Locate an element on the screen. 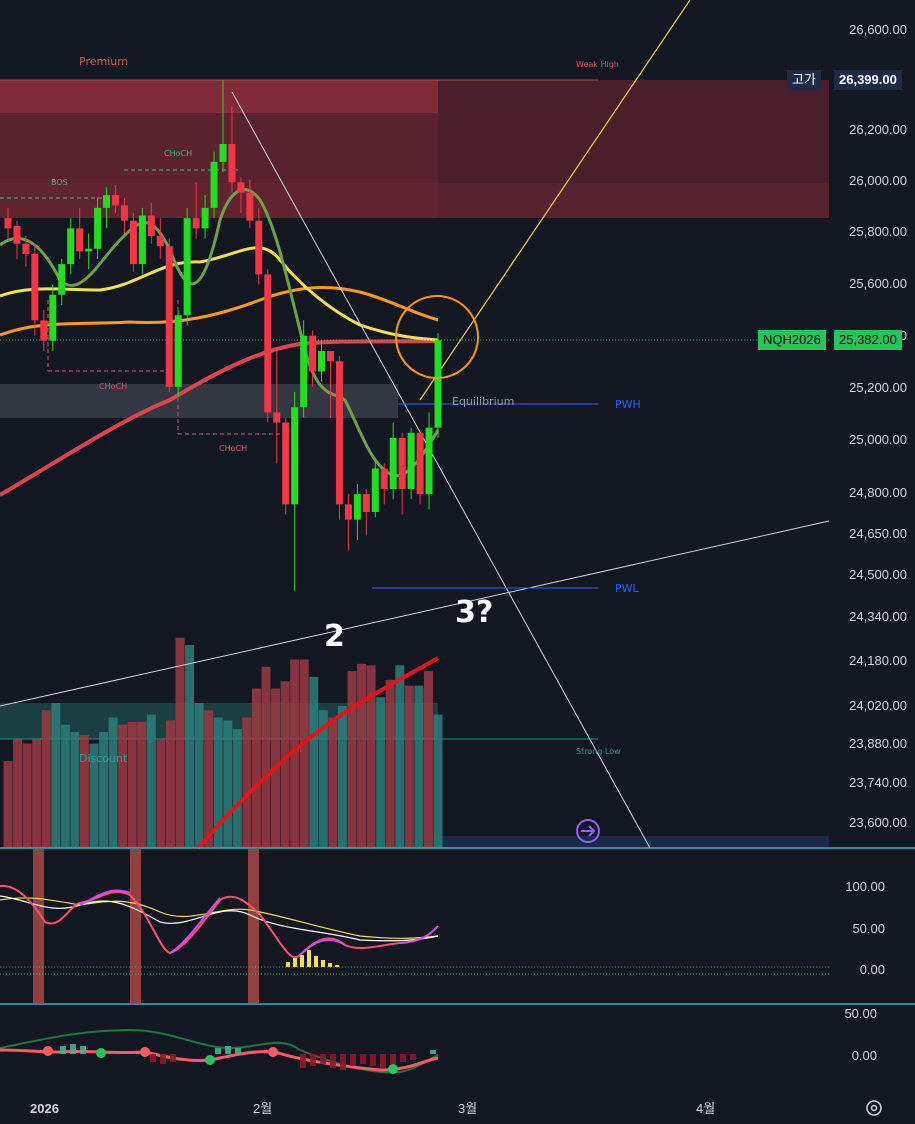 Image resolution: width=915 pixels, height=1124 pixels. volume-bars is located at coordinates (223, 742).